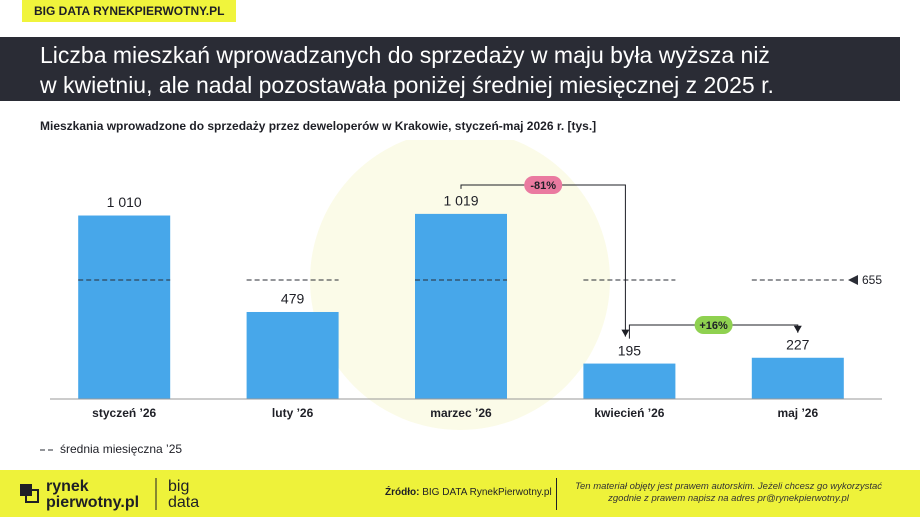 This screenshot has width=920, height=517. I want to click on logo-text: data, so click(183, 502).